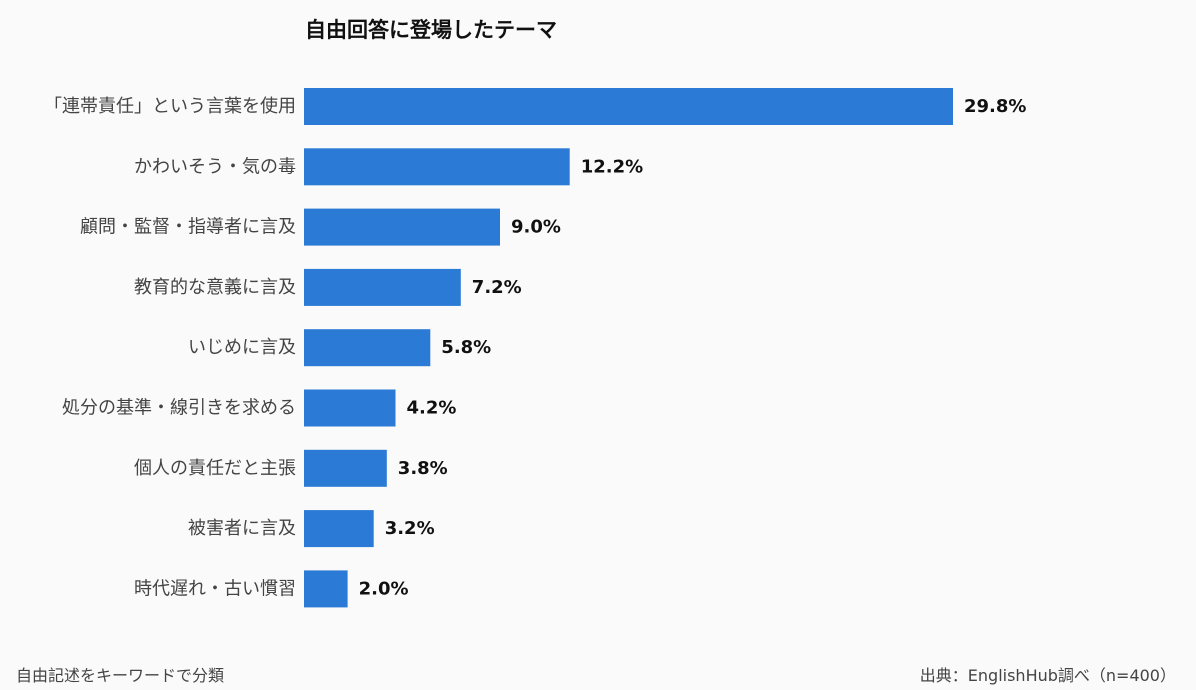 This screenshot has height=690, width=1196. Describe the element at coordinates (215, 468) in the screenshot. I see `category-label-6: 個人の責任だと主張` at that location.